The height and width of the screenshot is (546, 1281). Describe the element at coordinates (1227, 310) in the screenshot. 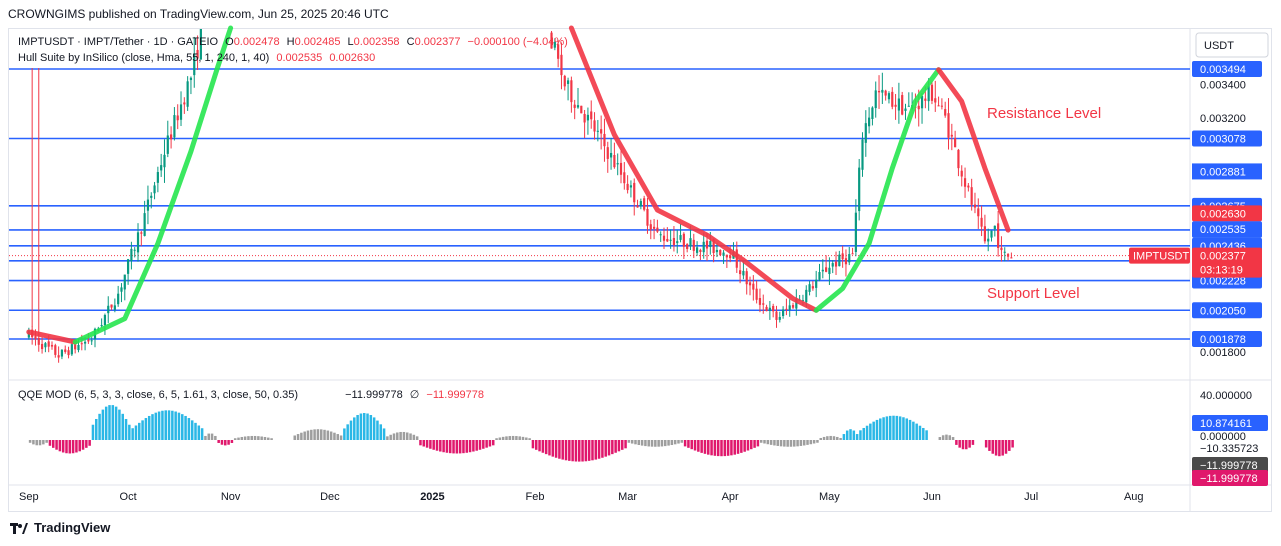

I see `level-label-box` at that location.